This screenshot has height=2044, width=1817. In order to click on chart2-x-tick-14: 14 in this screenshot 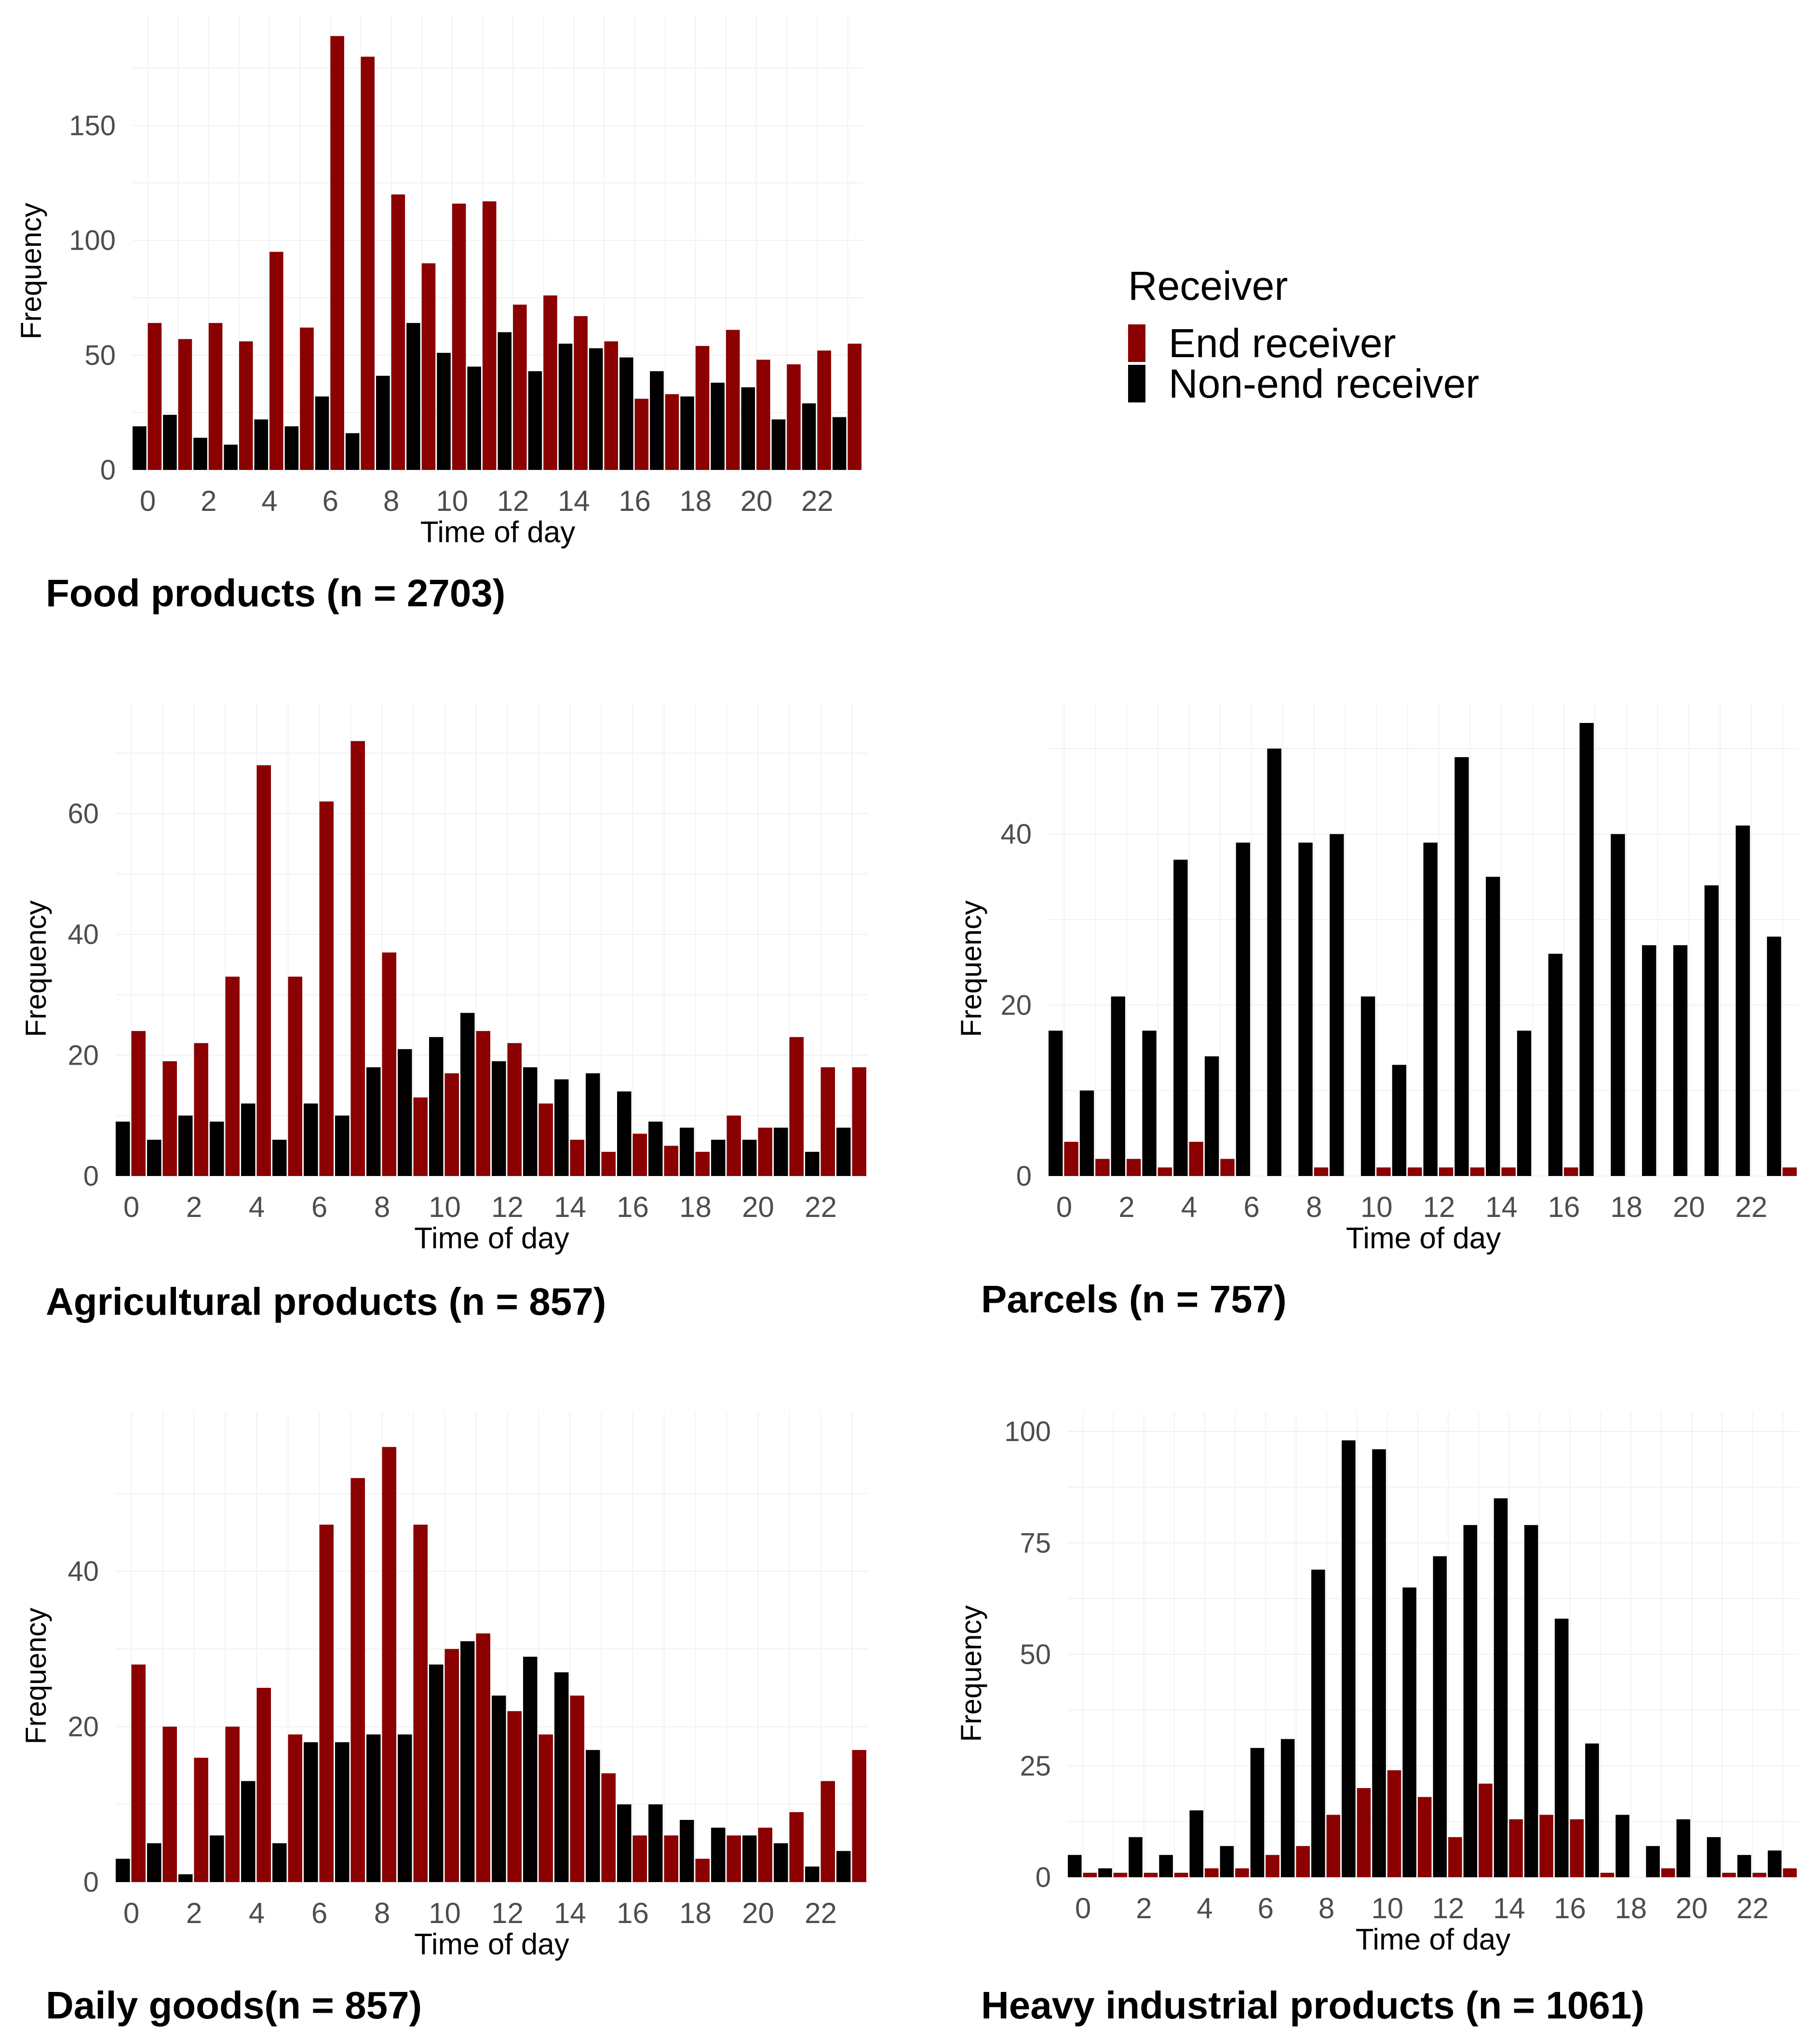, I will do `click(1501, 1207)`.